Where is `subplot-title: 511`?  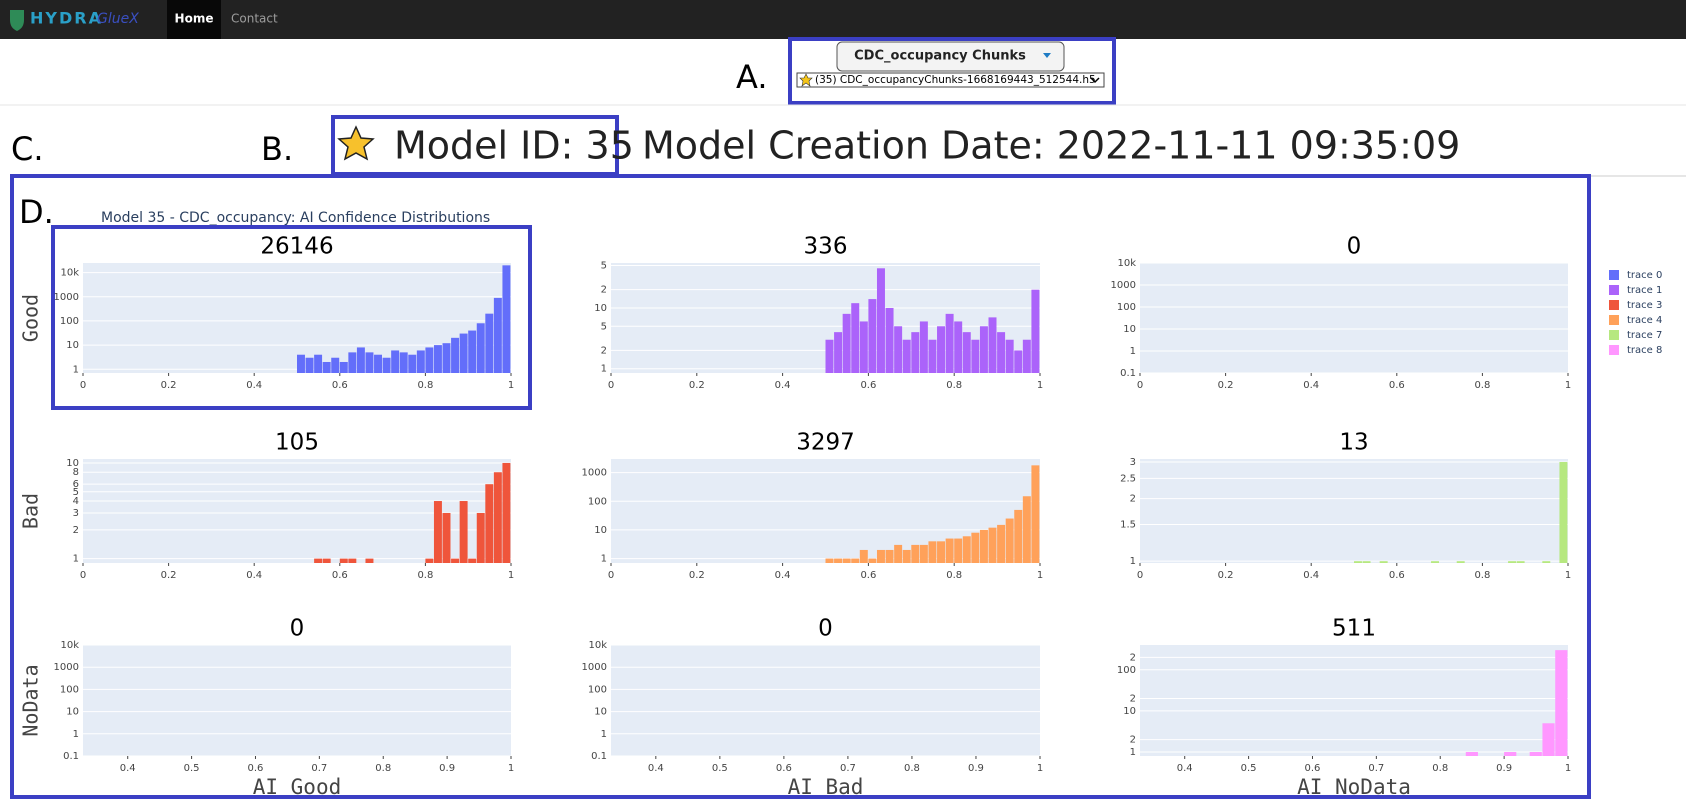
subplot-title: 511 is located at coordinates (1354, 629).